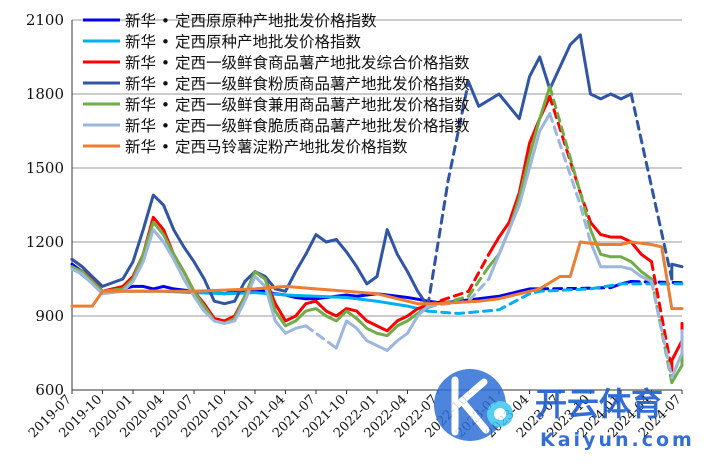 Image resolution: width=710 pixels, height=473 pixels. I want to click on y-tick-label: 1200, so click(45, 242).